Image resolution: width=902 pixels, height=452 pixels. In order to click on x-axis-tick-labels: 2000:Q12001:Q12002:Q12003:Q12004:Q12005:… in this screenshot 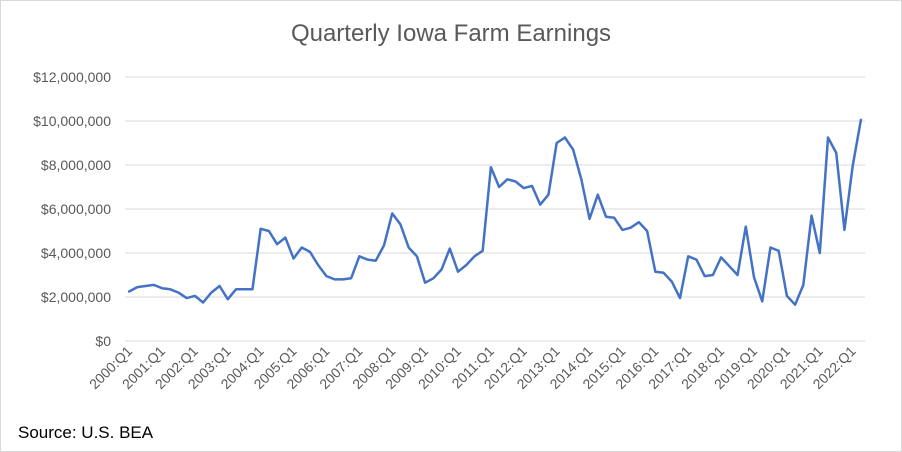, I will do `click(472, 367)`.